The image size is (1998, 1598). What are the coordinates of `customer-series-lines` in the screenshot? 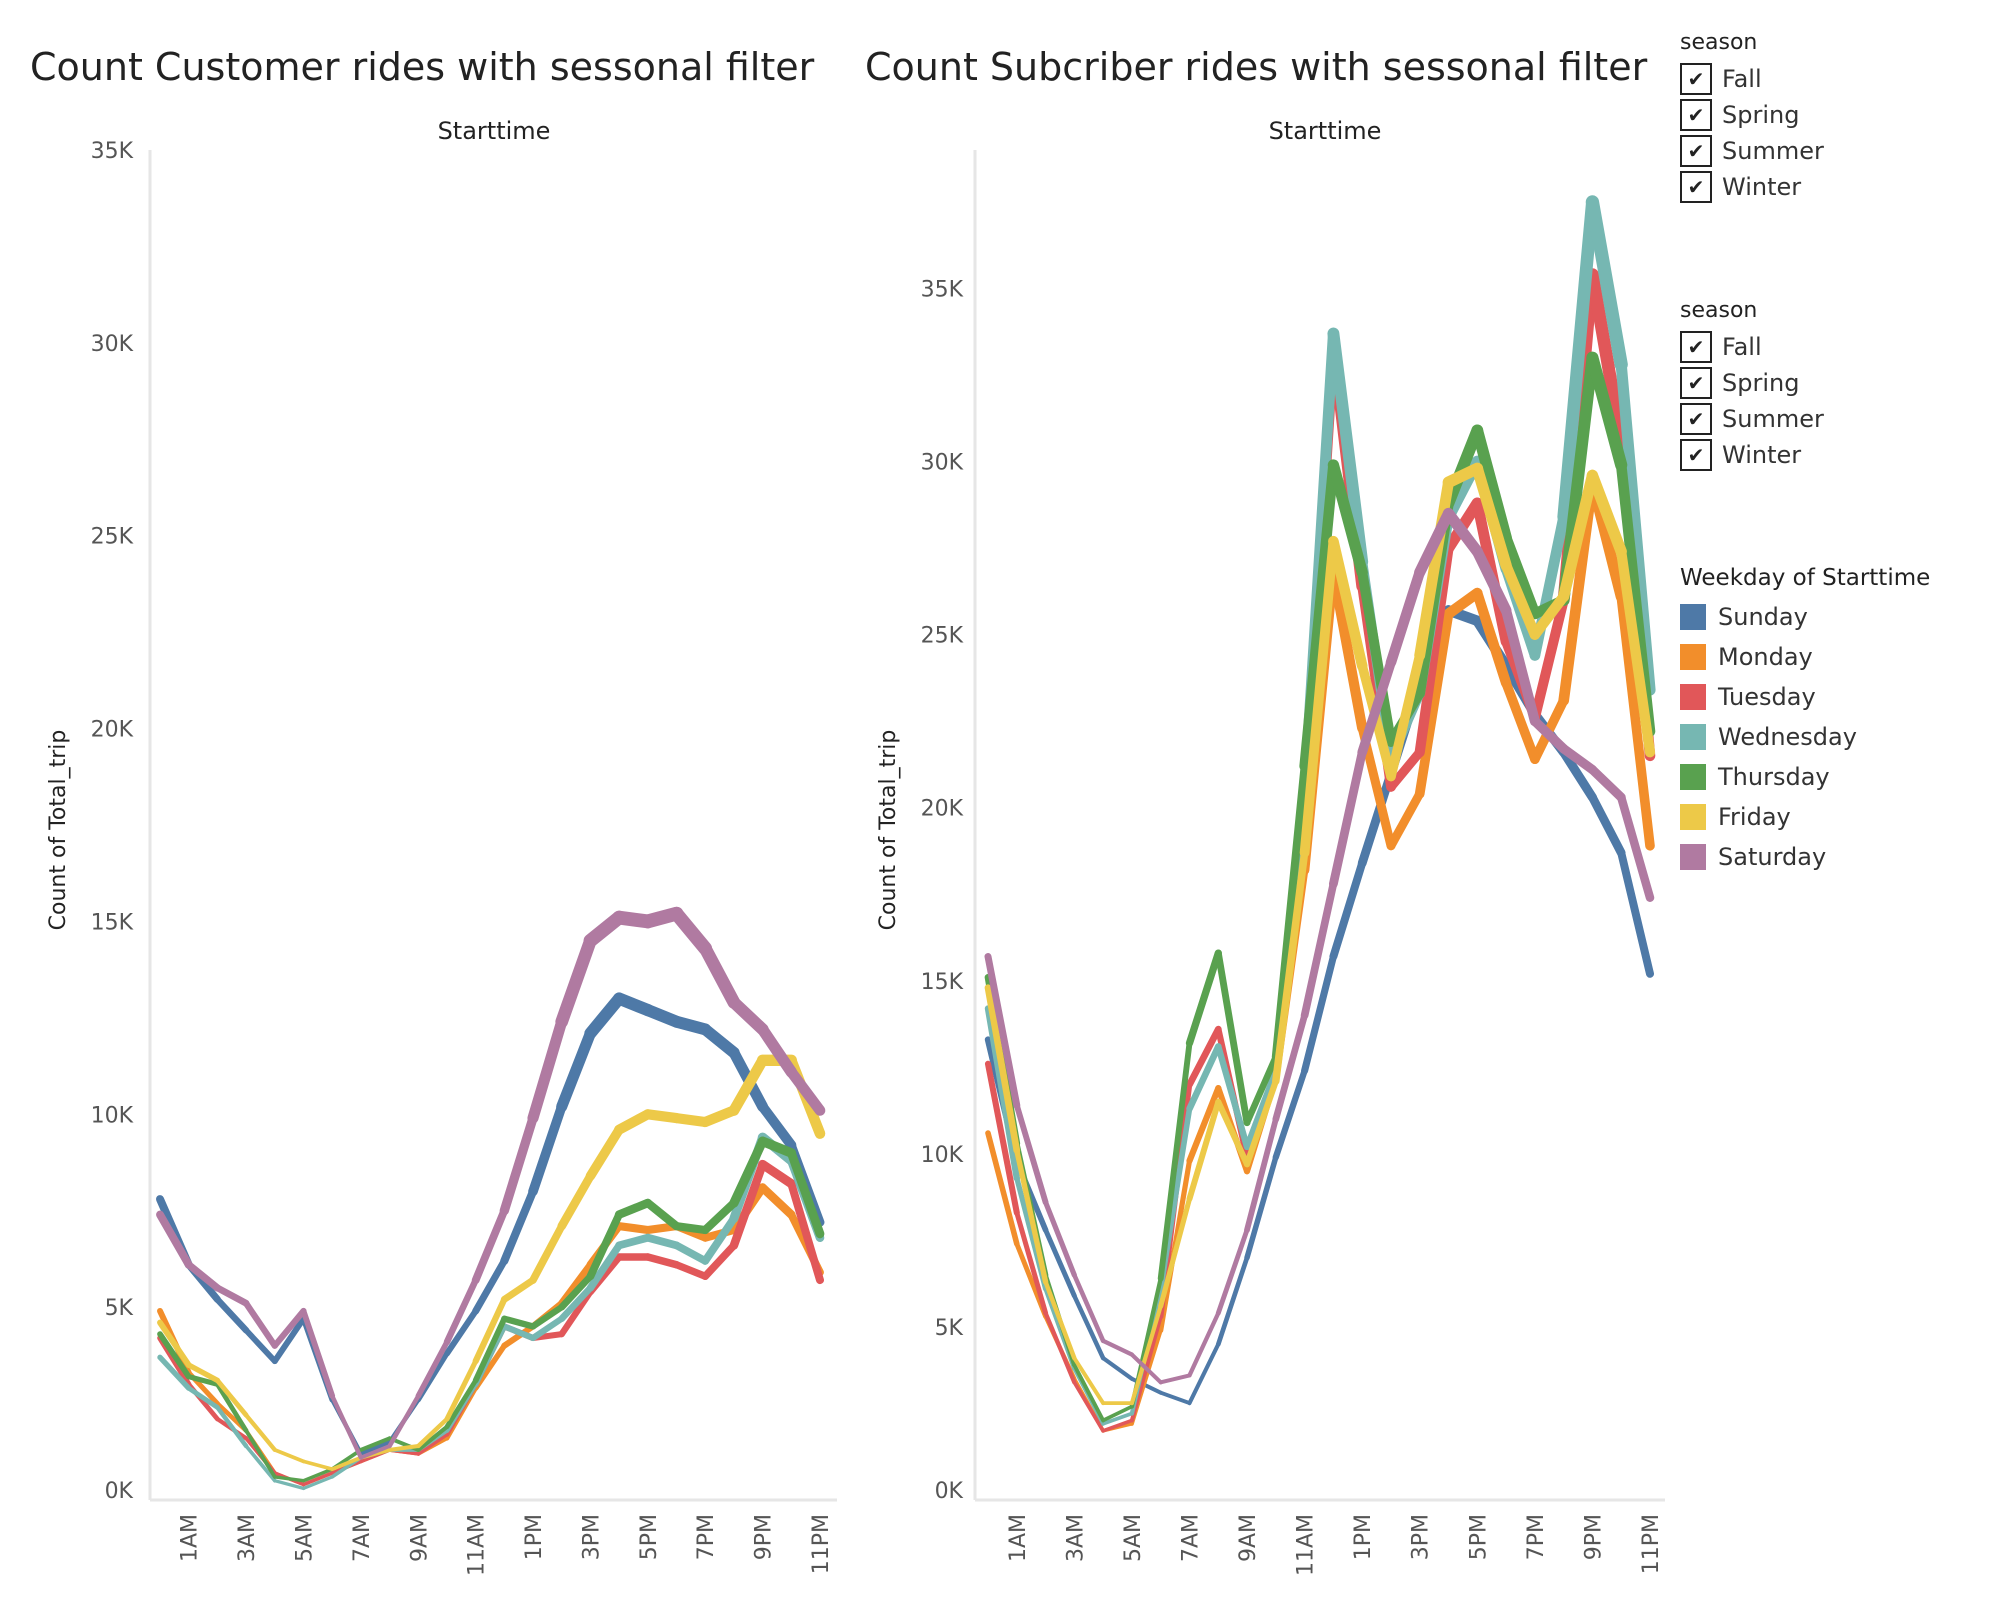 It's located at (491, 1198).